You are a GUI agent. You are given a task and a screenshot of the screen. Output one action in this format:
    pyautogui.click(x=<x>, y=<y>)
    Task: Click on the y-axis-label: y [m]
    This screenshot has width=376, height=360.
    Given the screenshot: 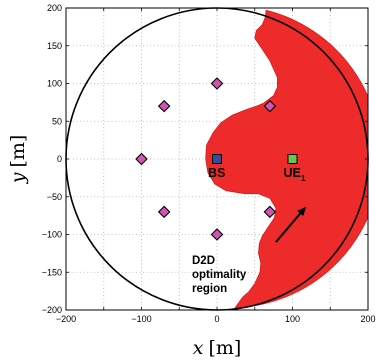 What is the action you would take?
    pyautogui.click(x=18, y=160)
    